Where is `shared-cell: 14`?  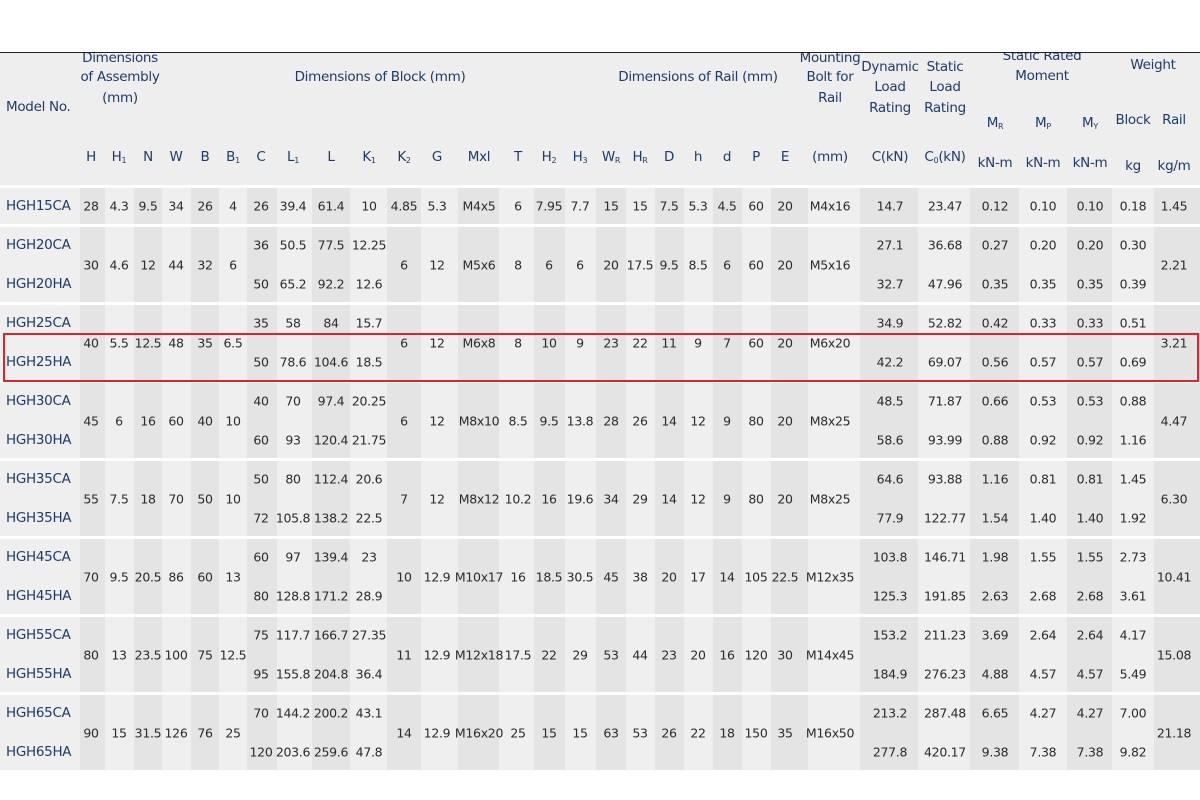 shared-cell: 14 is located at coordinates (669, 498).